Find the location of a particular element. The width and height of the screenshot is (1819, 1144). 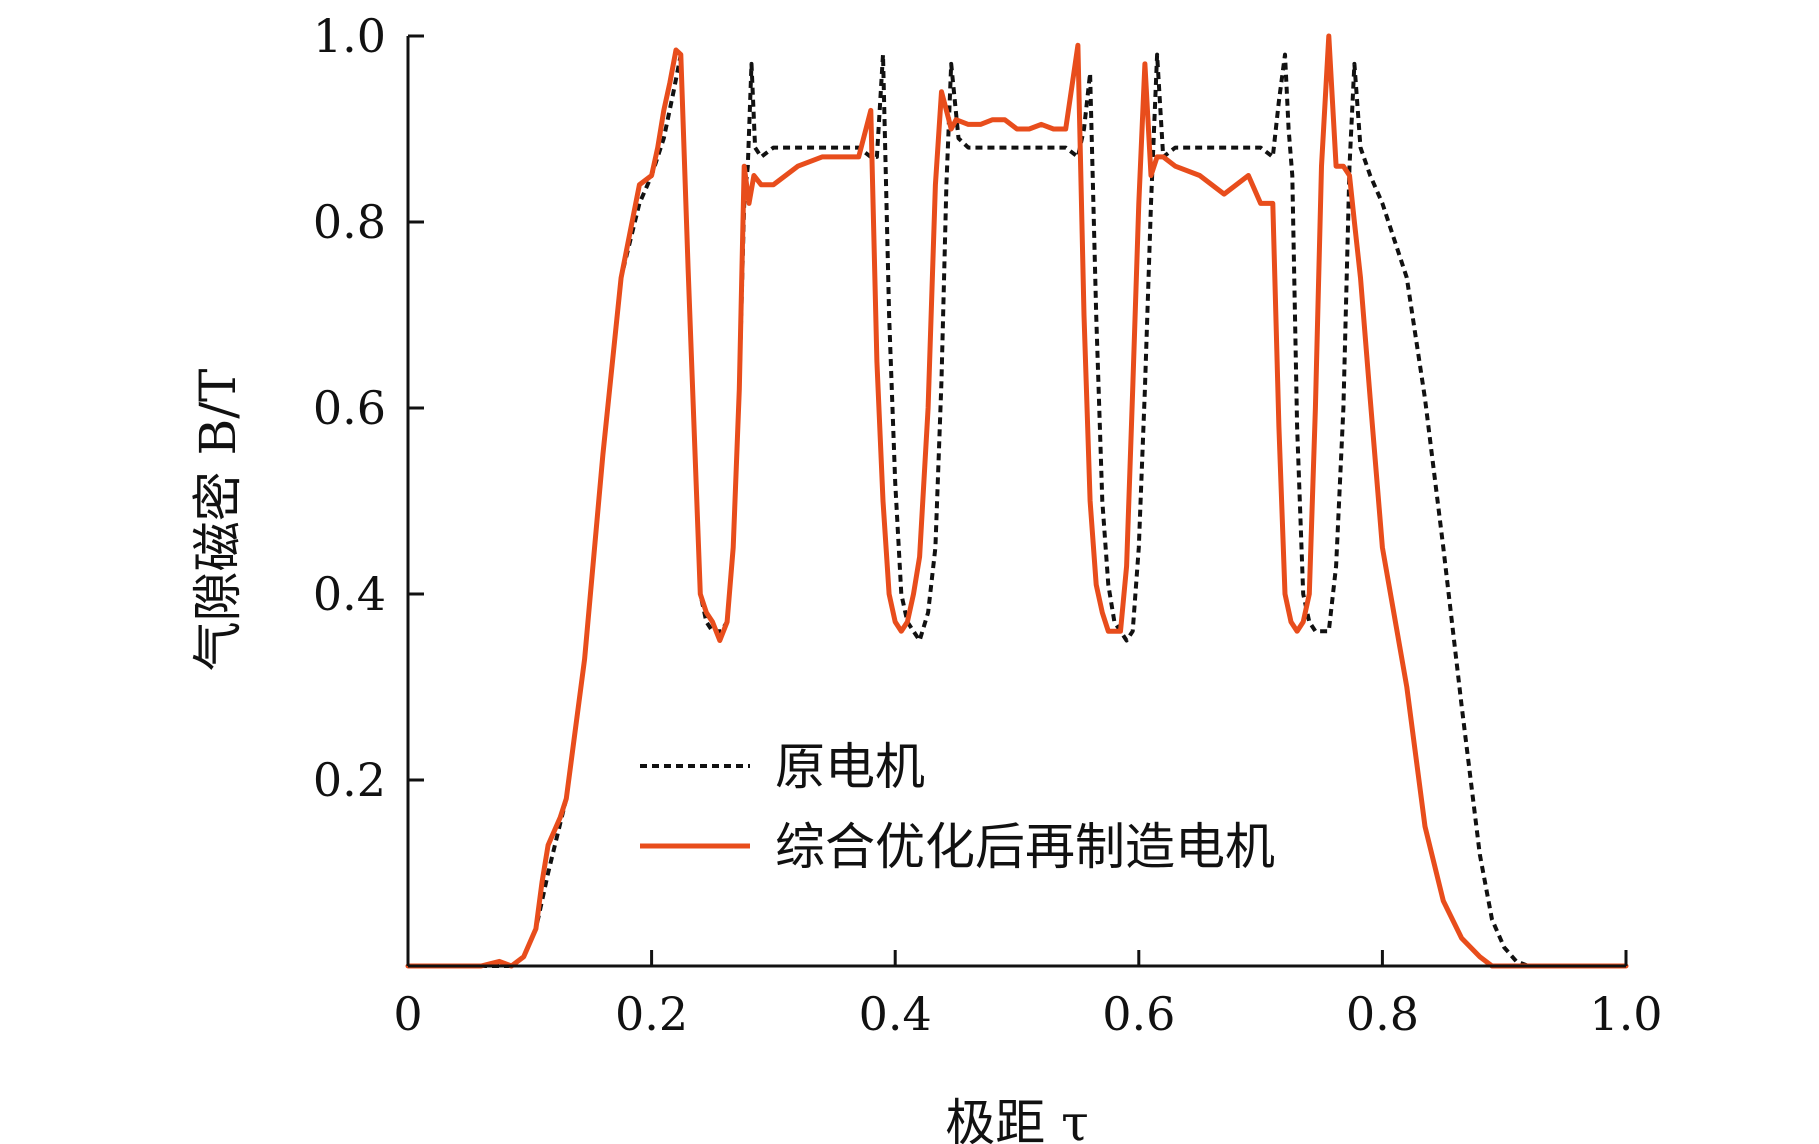

x-tick-label: 0.4 is located at coordinates (895, 1014).